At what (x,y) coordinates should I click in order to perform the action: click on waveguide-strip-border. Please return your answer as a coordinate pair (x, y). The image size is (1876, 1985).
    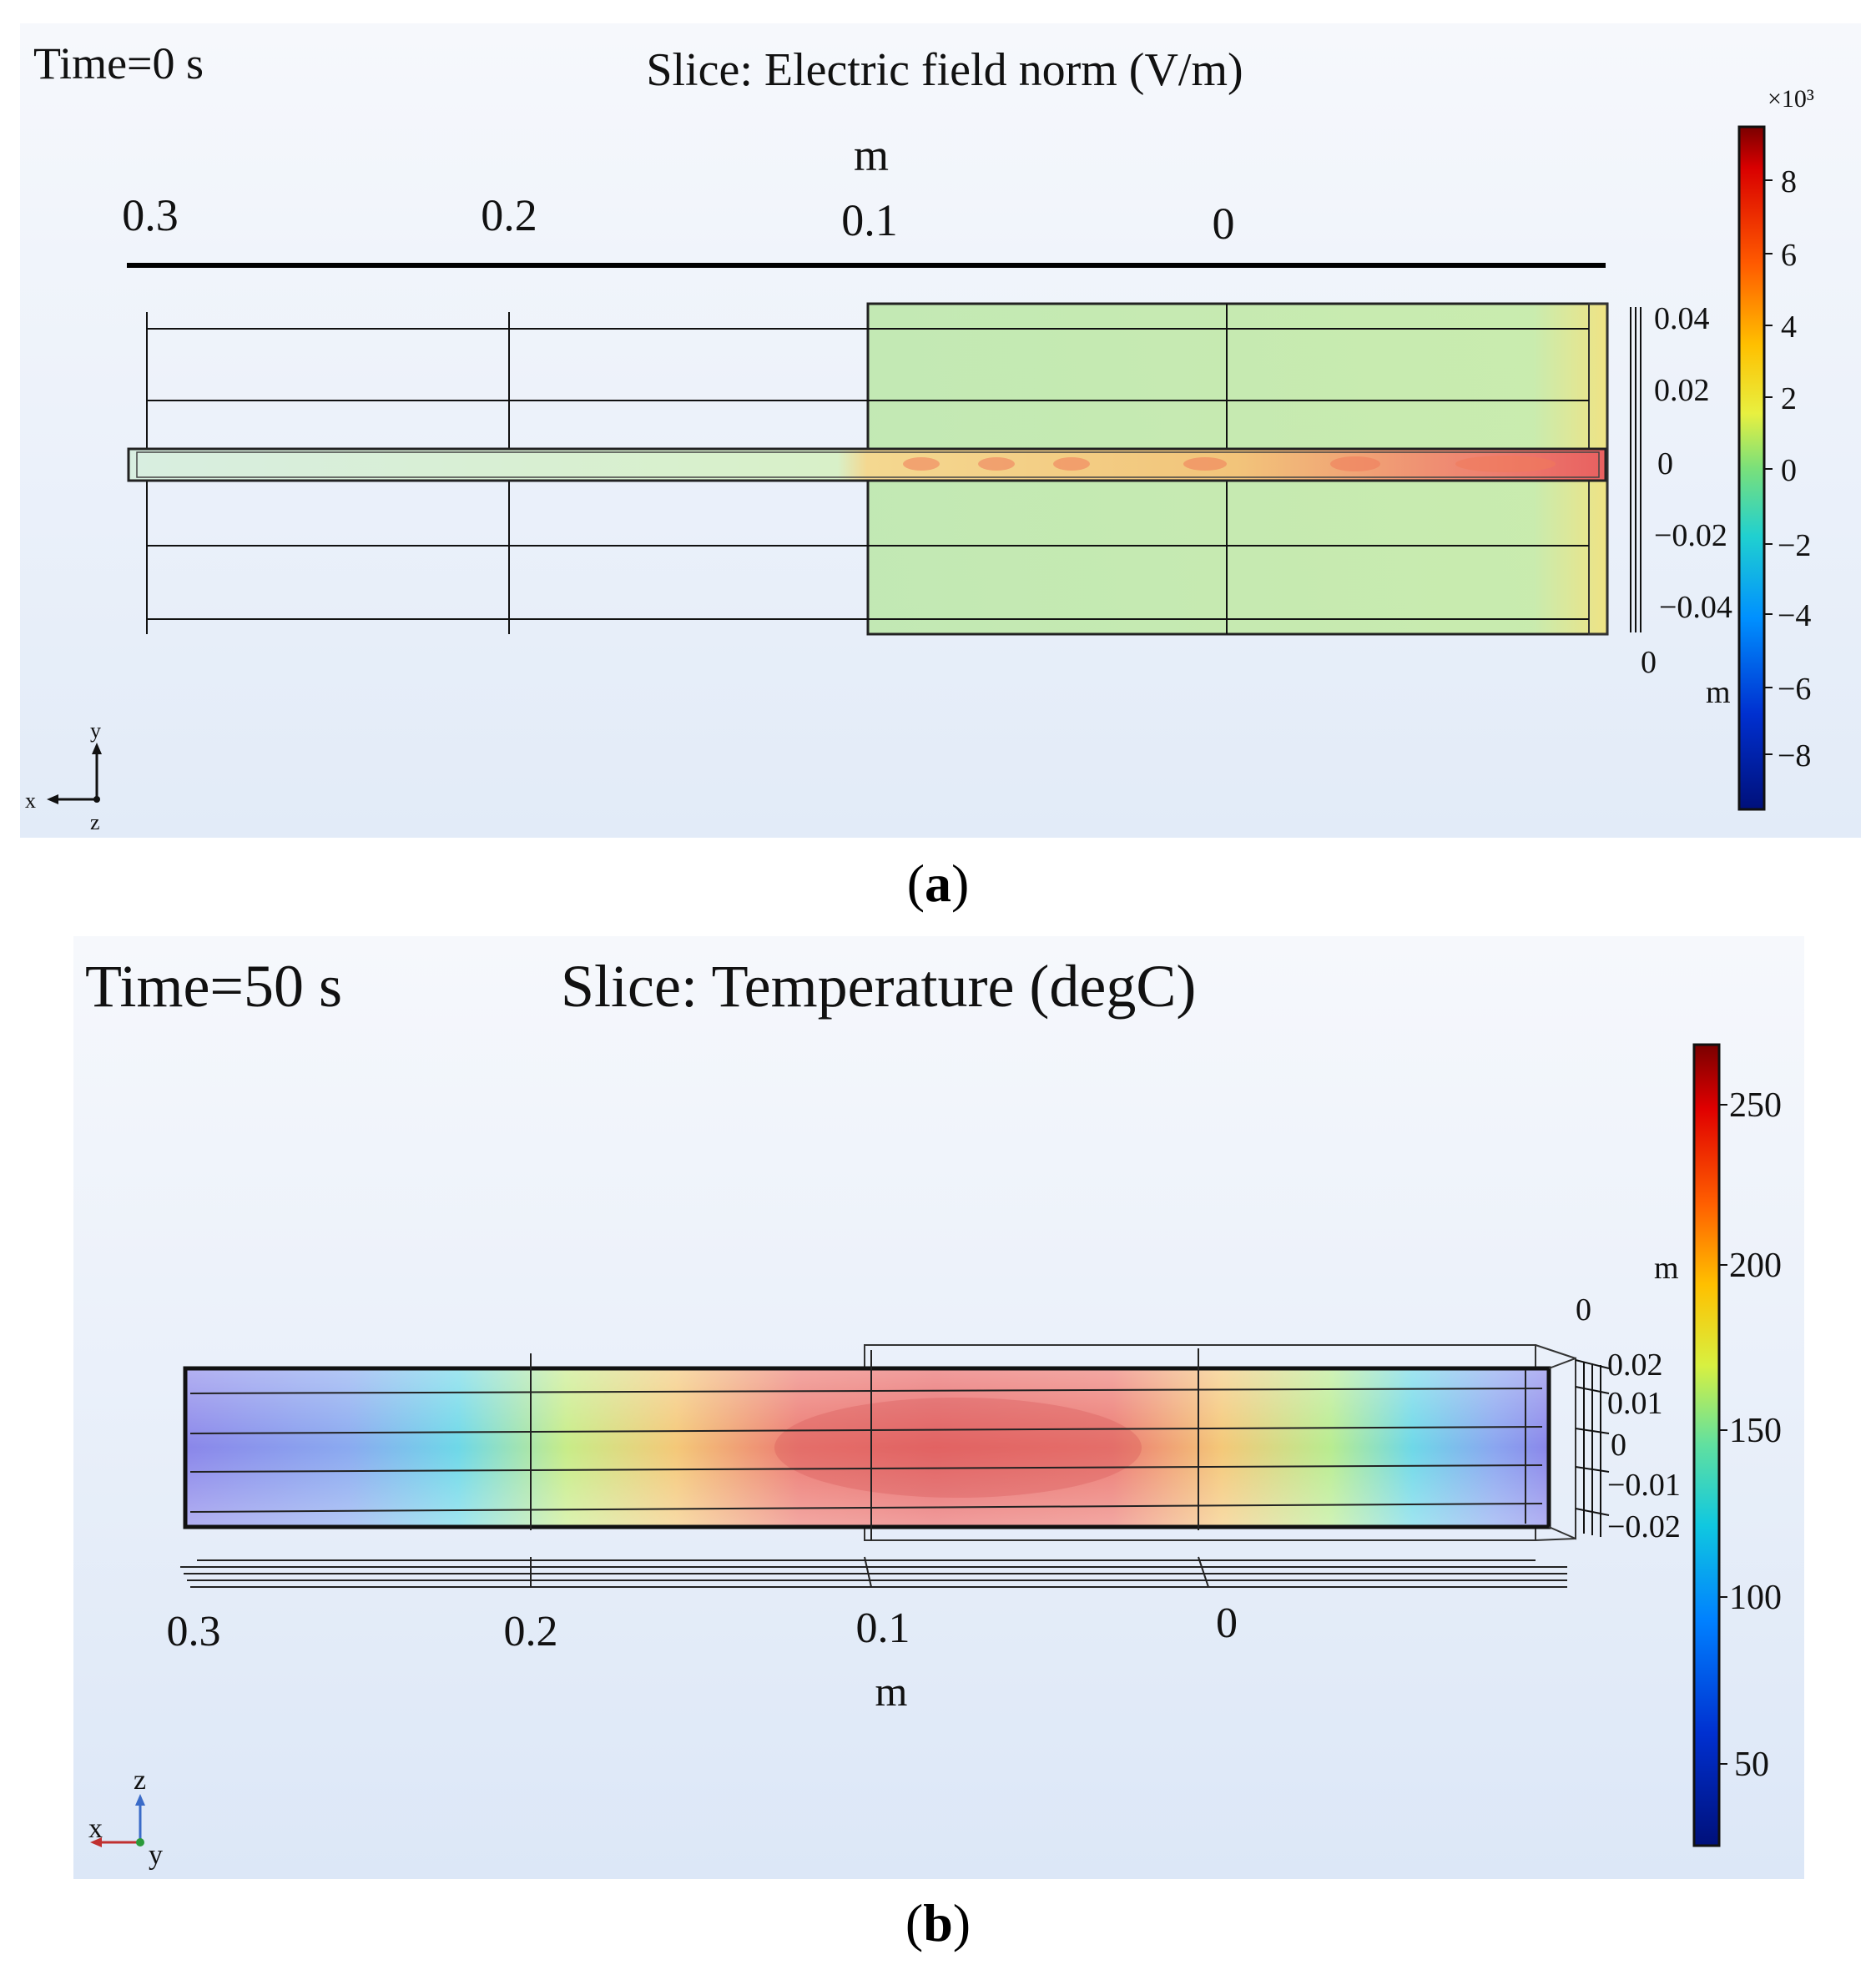
    Looking at the image, I should click on (867, 465).